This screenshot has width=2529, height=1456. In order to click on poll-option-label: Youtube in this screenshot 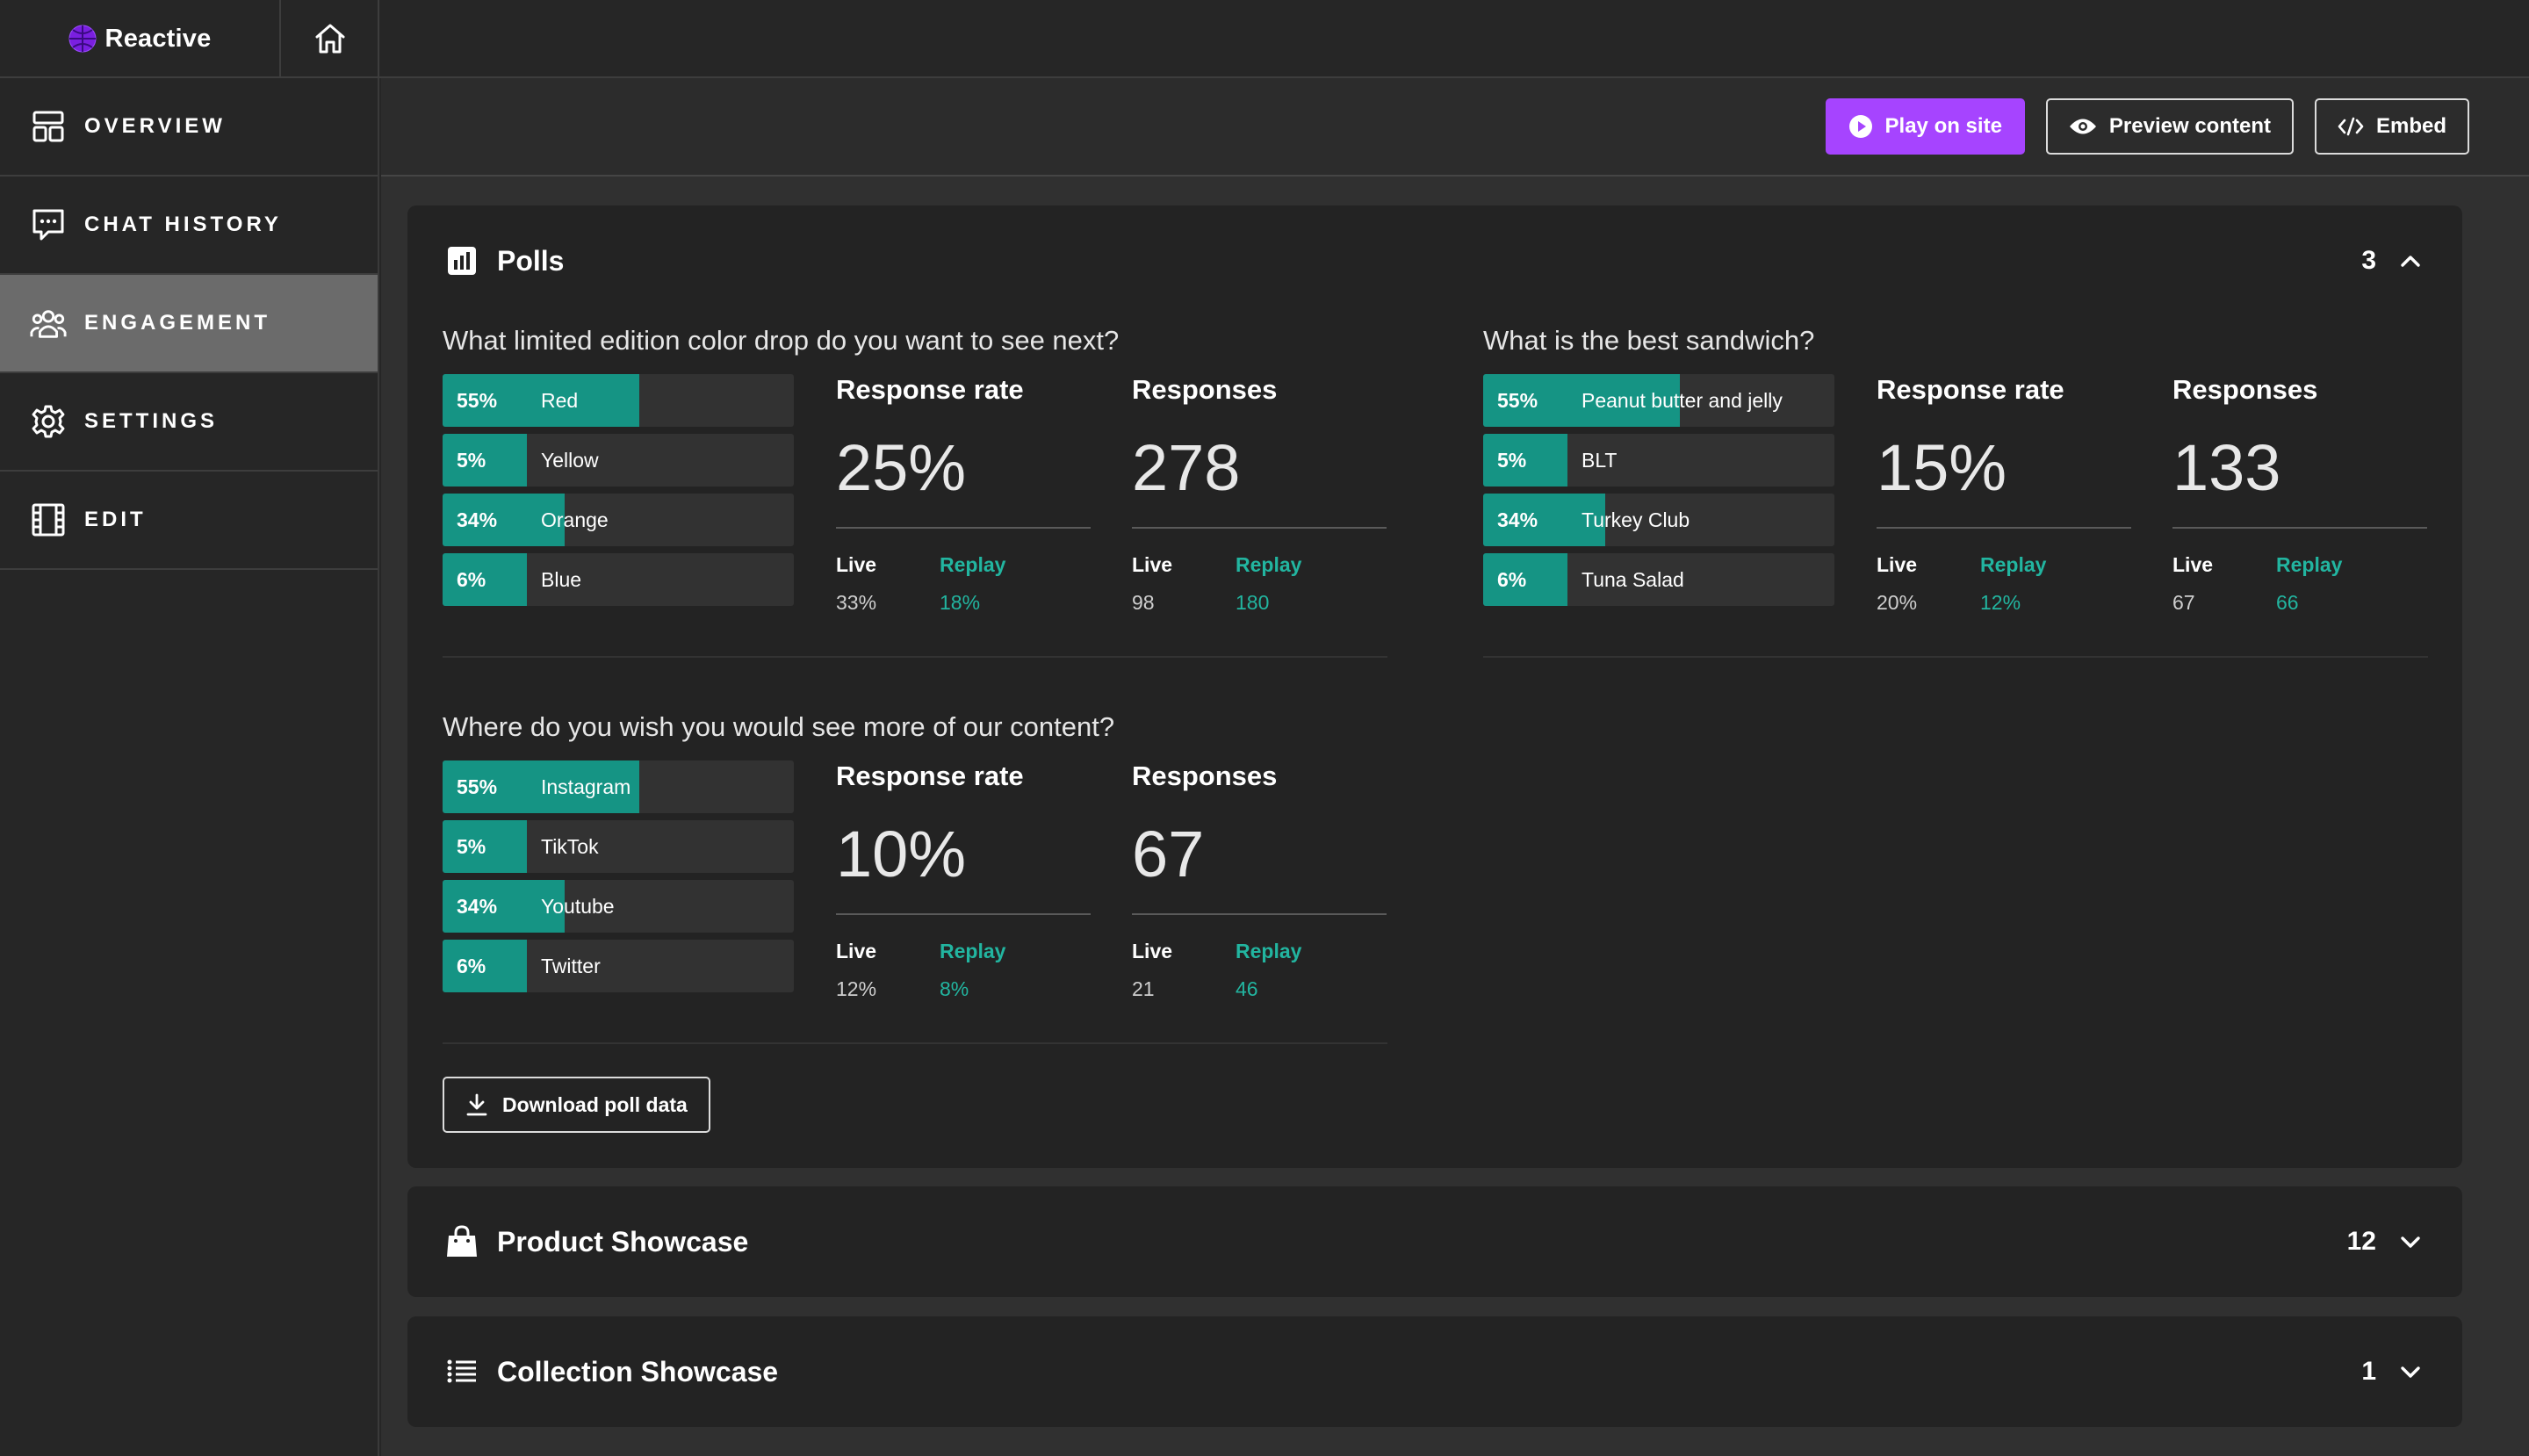, I will do `click(578, 906)`.